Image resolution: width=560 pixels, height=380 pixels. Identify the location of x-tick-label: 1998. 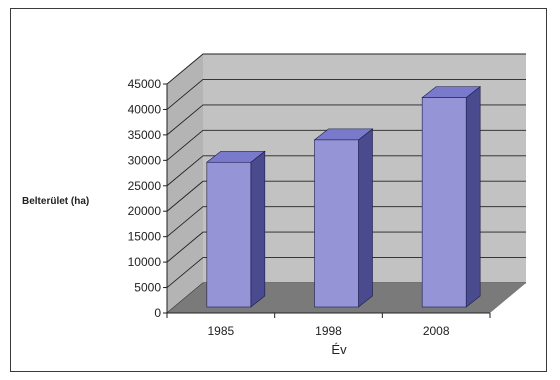
(328, 331).